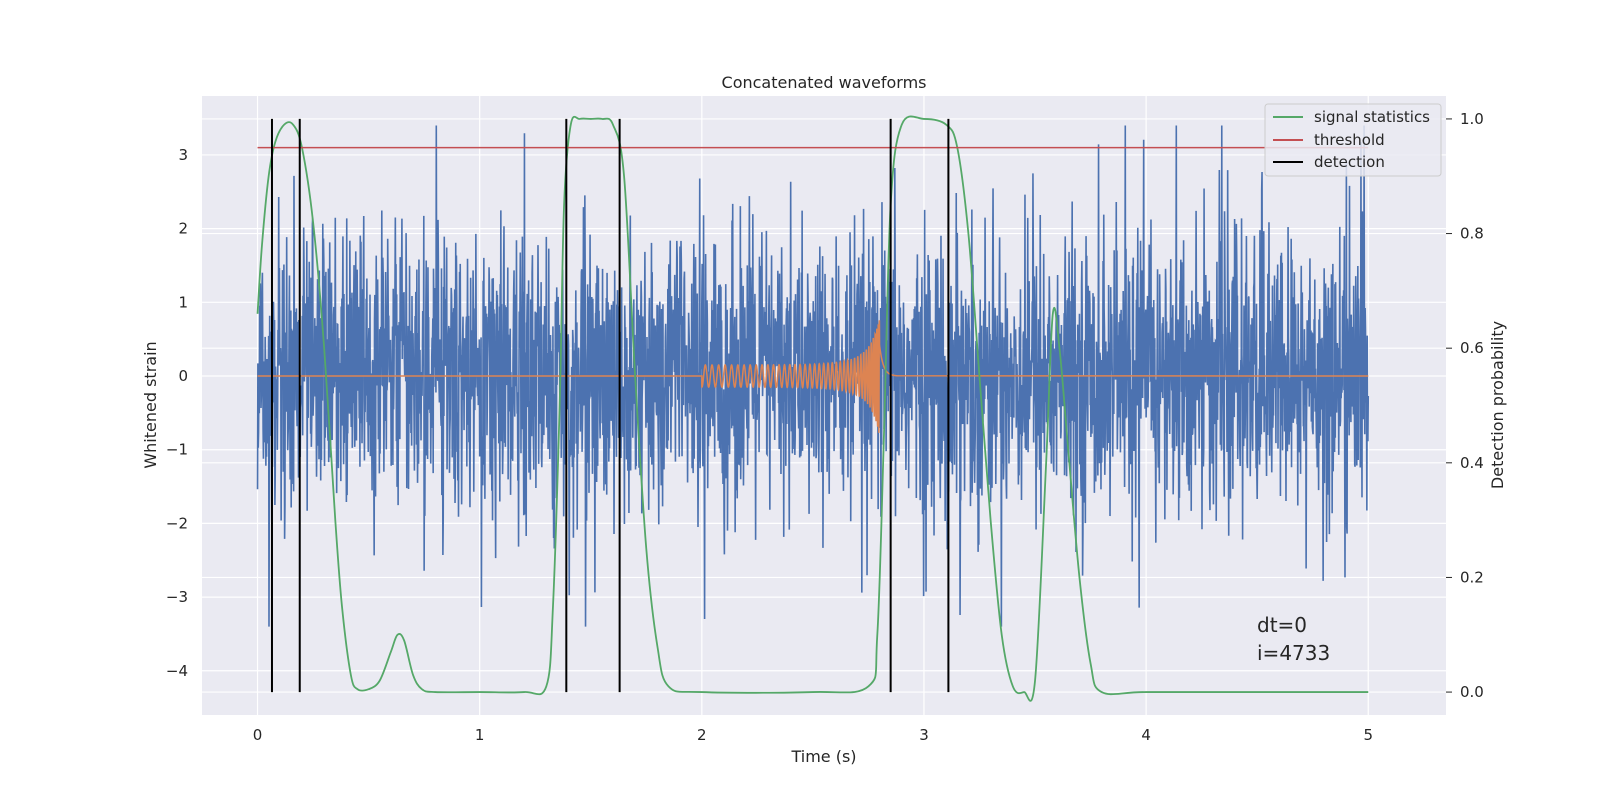 The width and height of the screenshot is (1600, 800). Describe the element at coordinates (1368, 735) in the screenshot. I see `x-tick-label: 5` at that location.